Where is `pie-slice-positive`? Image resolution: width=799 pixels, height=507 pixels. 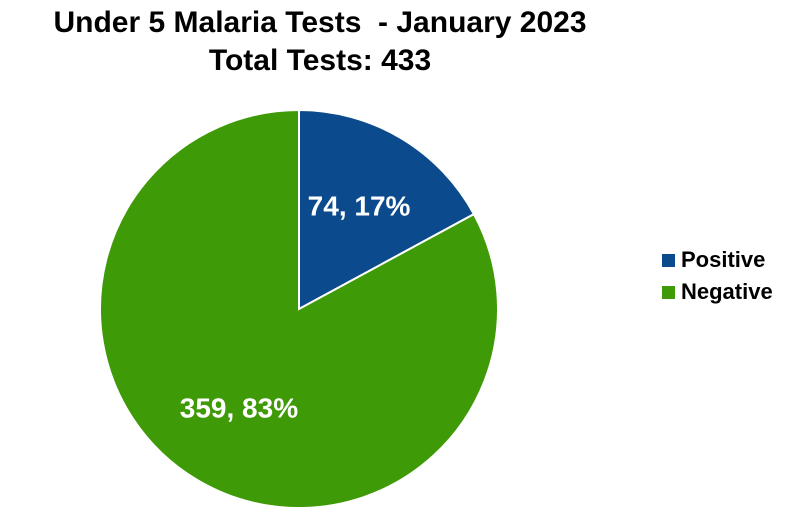
pie-slice-positive is located at coordinates (387, 209).